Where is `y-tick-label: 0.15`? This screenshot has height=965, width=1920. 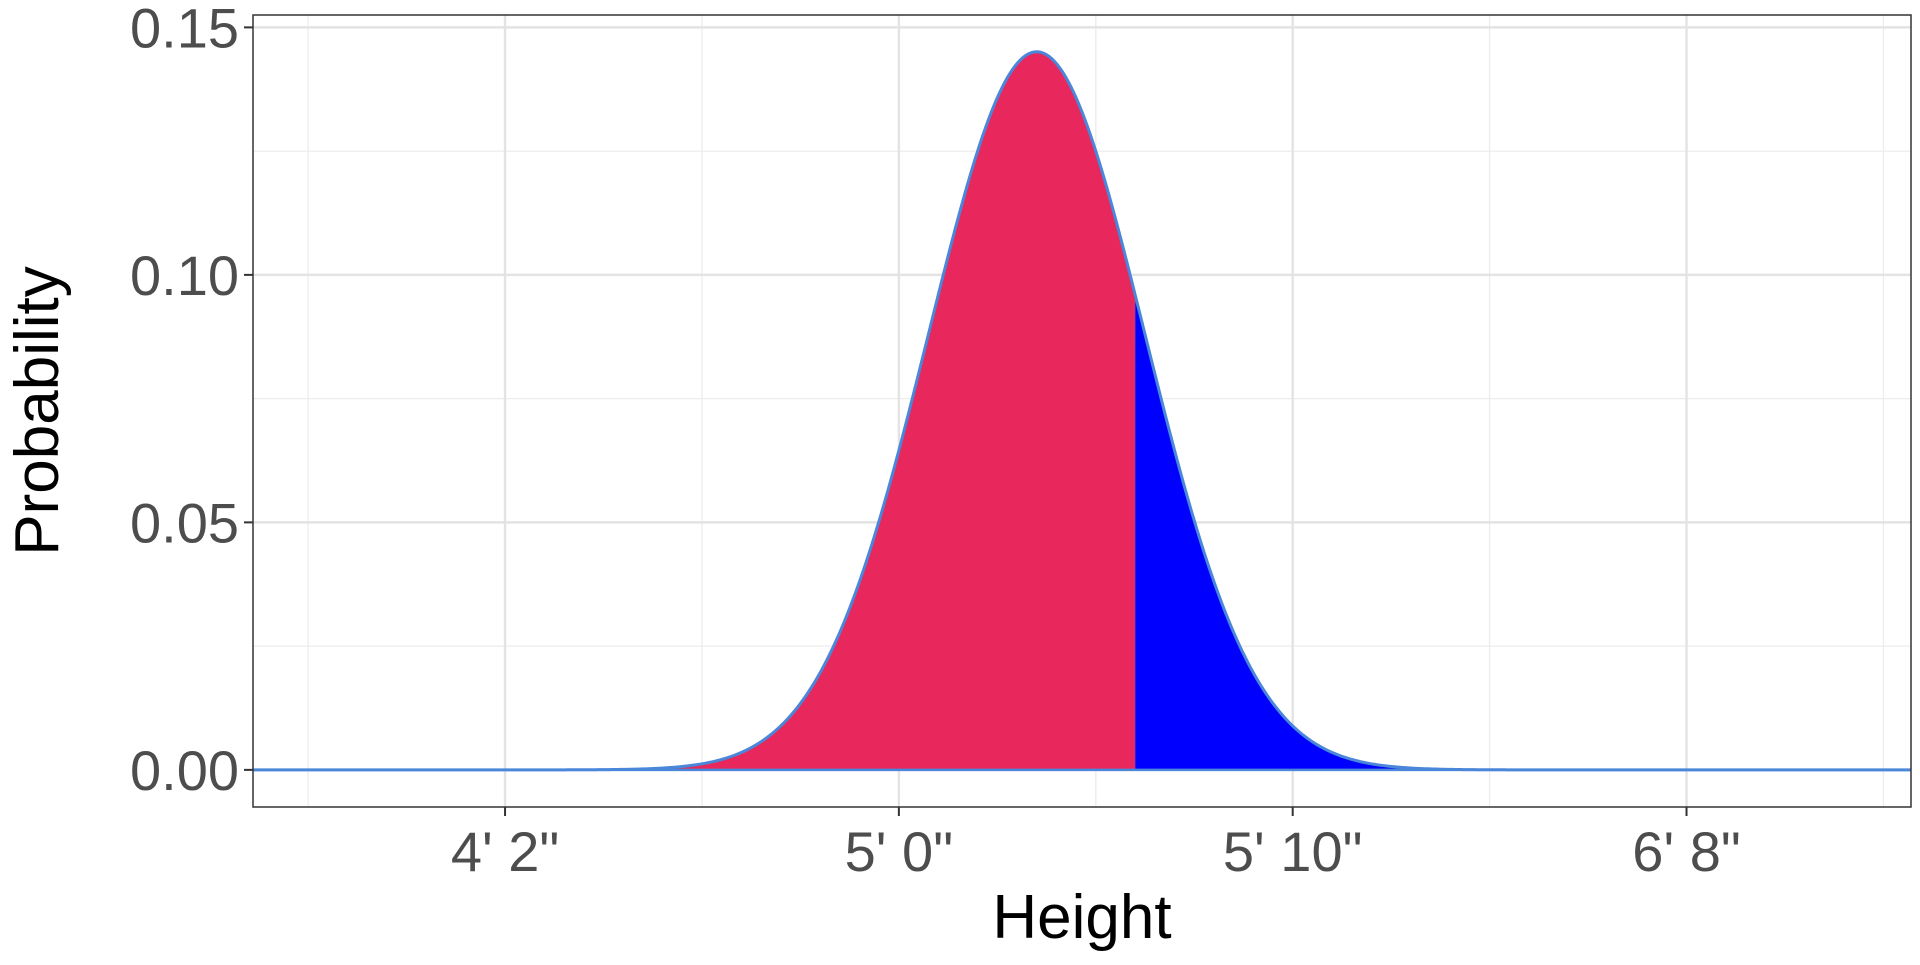 y-tick-label: 0.15 is located at coordinates (184, 29).